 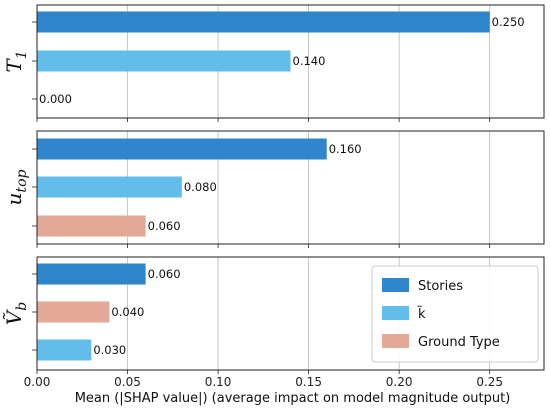 What do you see at coordinates (127, 382) in the screenshot?
I see `x-tick-label: 0.05` at bounding box center [127, 382].